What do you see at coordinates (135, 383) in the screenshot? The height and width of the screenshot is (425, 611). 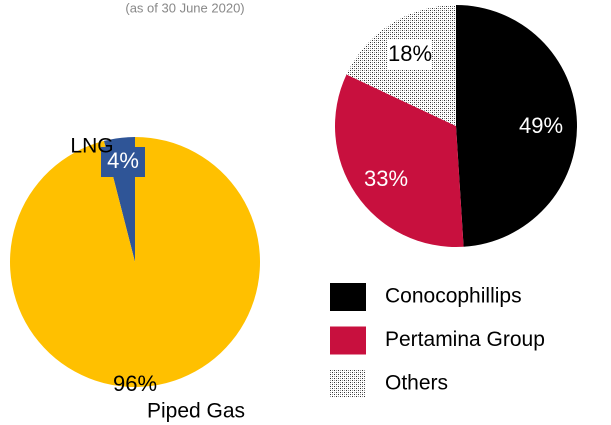 I see `value-label: 96%` at bounding box center [135, 383].